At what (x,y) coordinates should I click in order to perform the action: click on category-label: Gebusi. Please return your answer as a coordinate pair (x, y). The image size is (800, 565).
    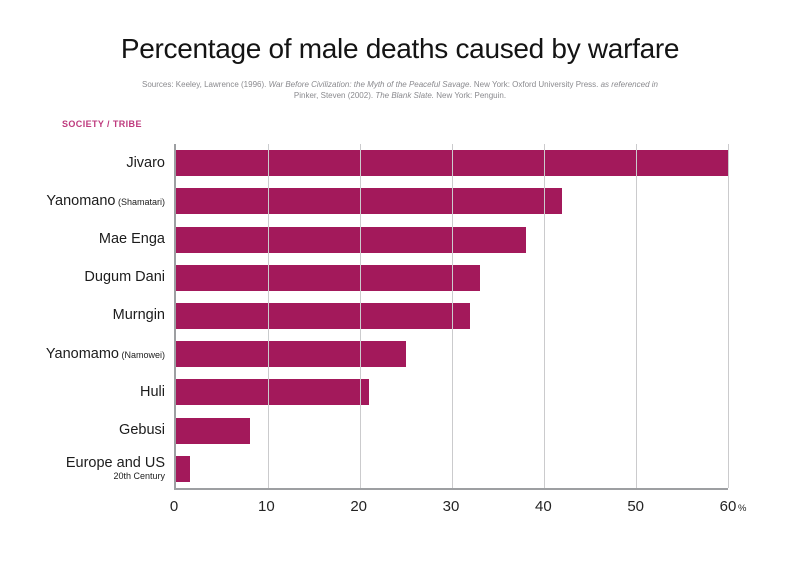
    Looking at the image, I should click on (142, 430).